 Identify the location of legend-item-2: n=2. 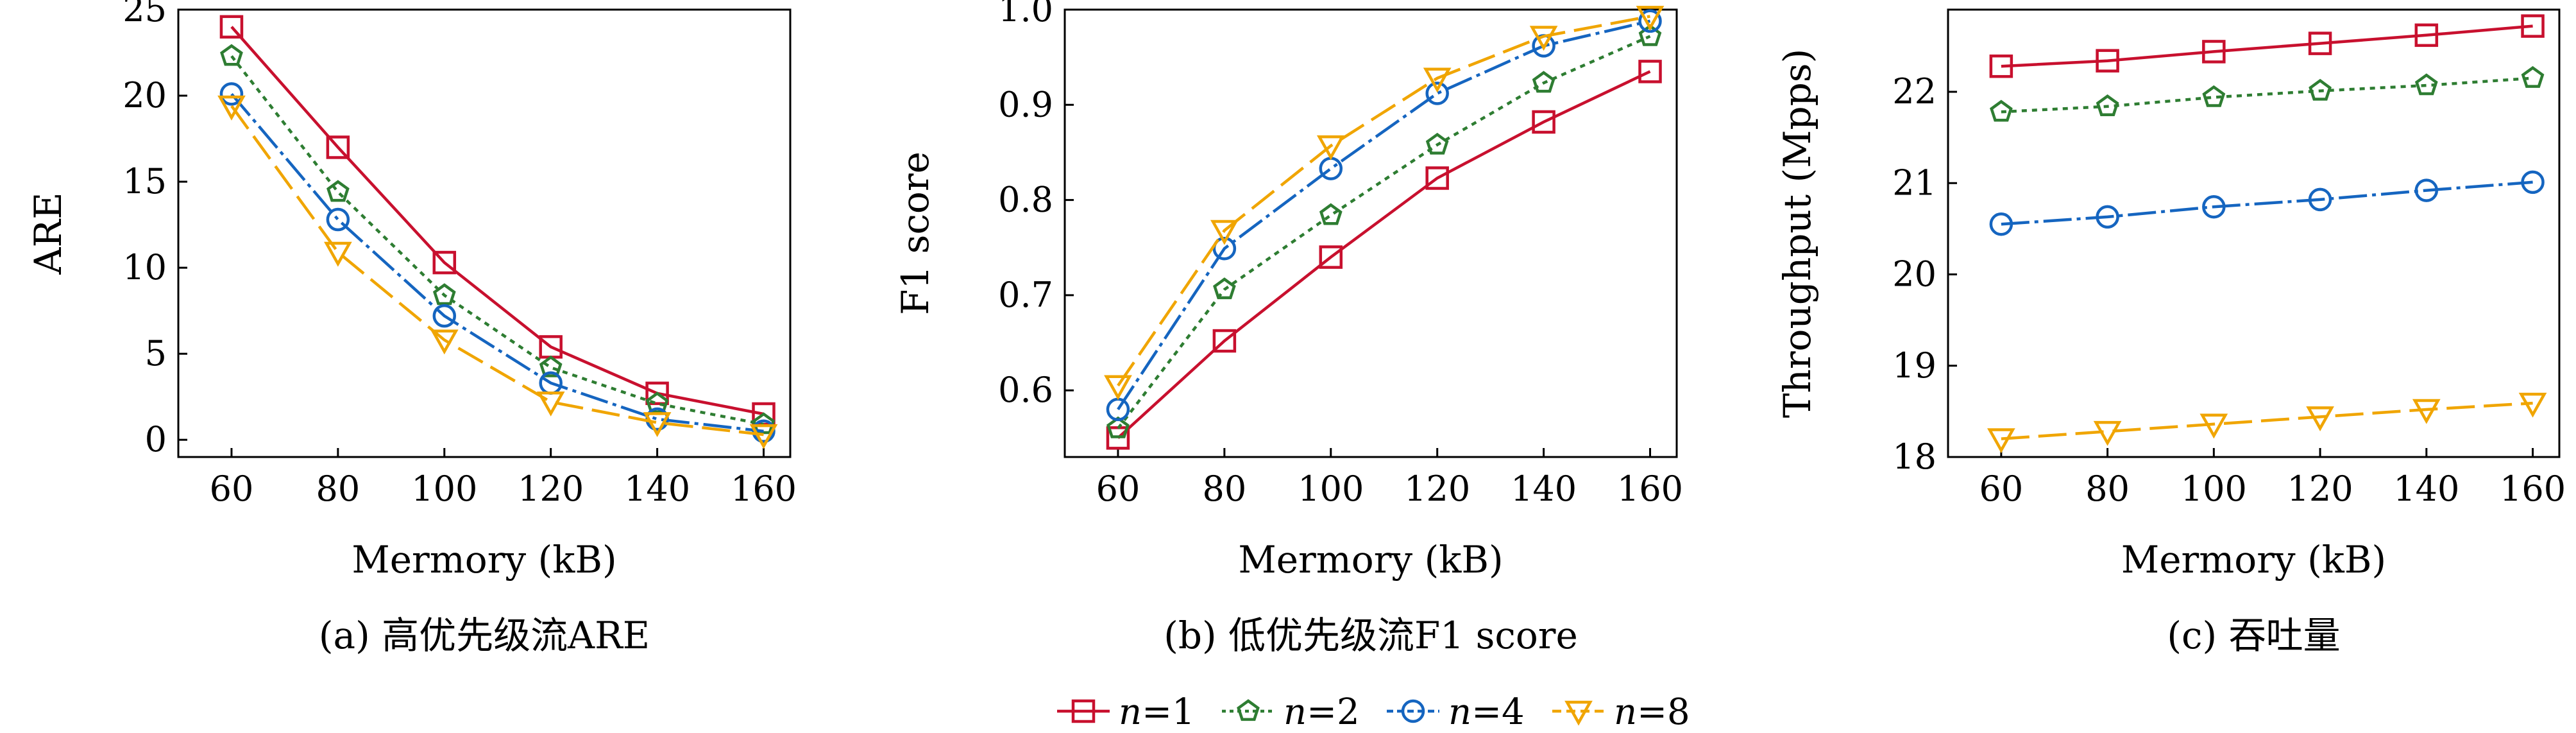
(1291, 712).